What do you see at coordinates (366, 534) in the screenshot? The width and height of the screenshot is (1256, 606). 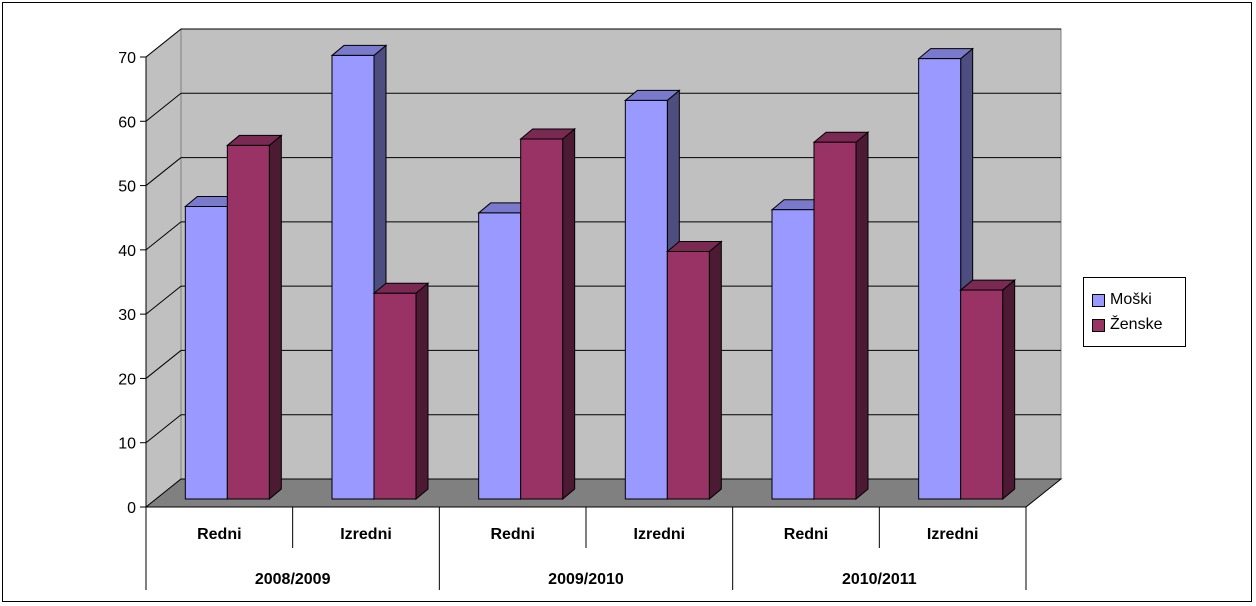 I see `x-category-label-1: Izredni` at bounding box center [366, 534].